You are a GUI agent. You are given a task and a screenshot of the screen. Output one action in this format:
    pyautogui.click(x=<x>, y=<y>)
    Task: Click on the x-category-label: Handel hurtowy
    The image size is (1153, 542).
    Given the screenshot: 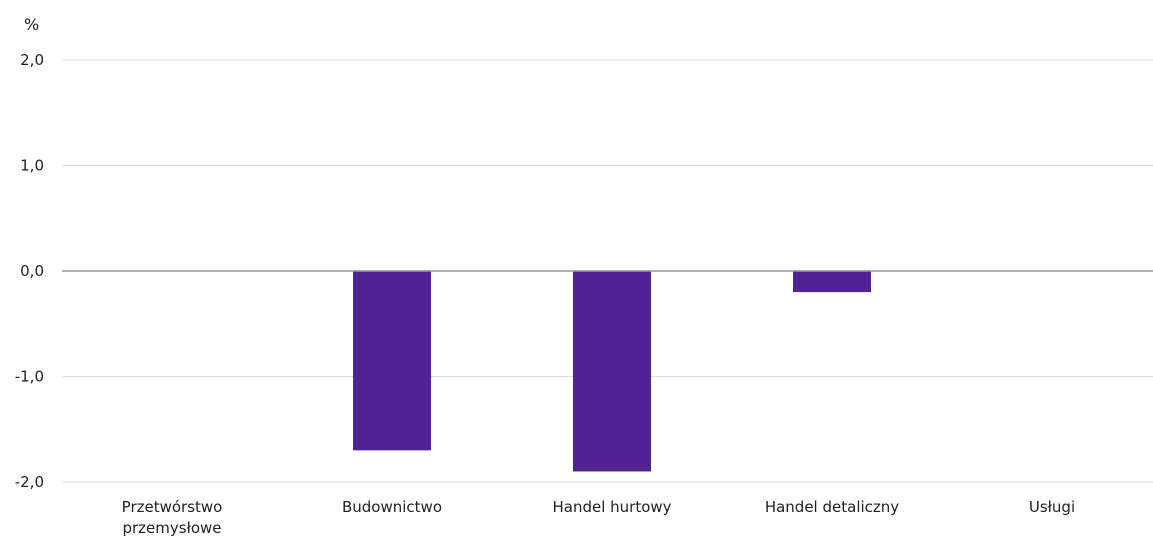 What is the action you would take?
    pyautogui.click(x=611, y=507)
    